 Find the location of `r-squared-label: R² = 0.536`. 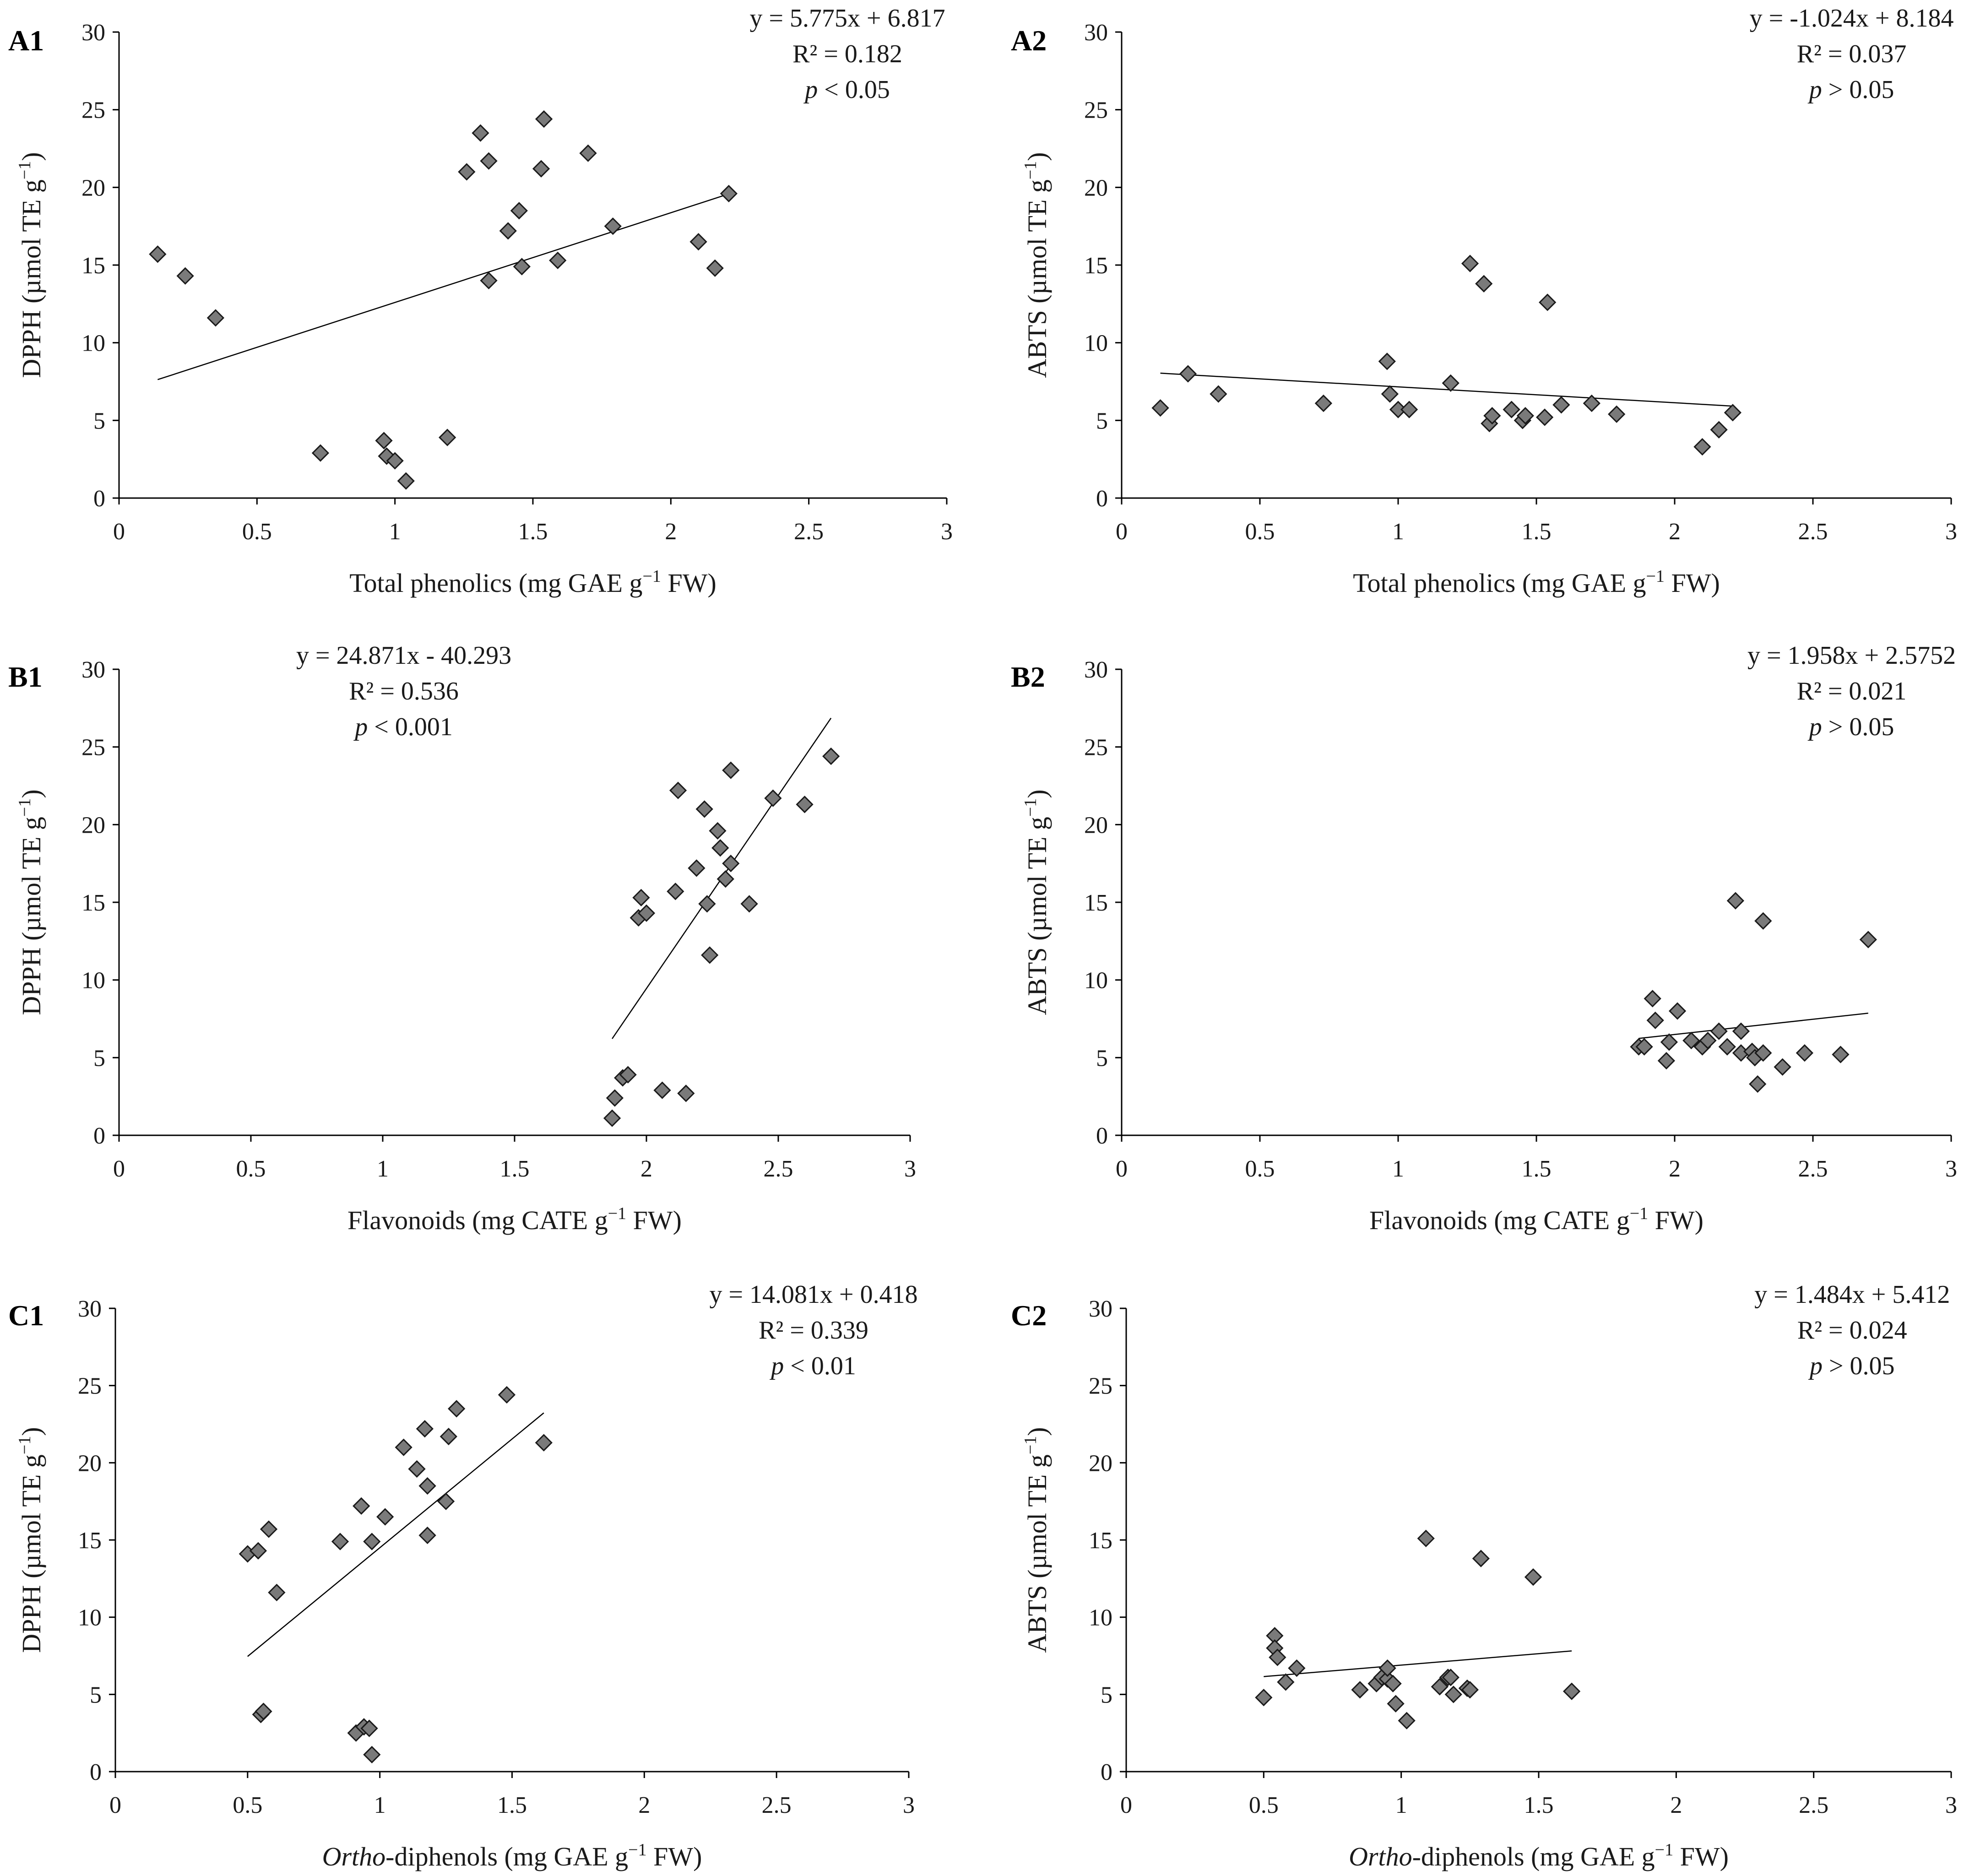

r-squared-label: R² = 0.536 is located at coordinates (404, 691).